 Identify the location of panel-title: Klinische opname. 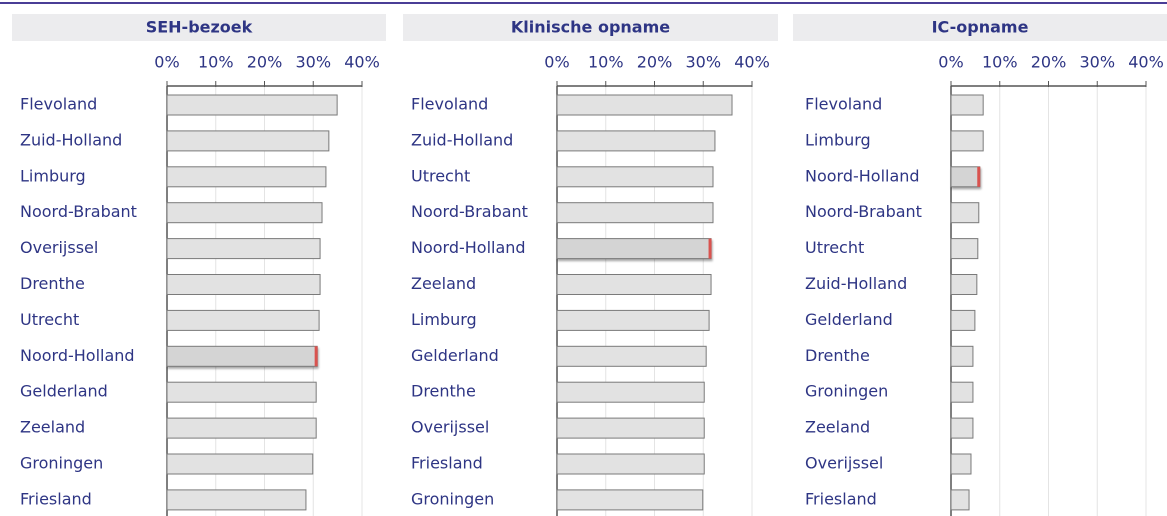
(590, 27).